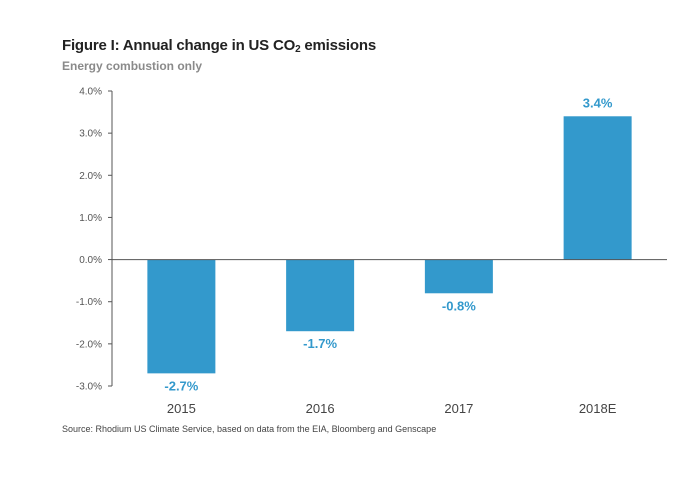  Describe the element at coordinates (338, 45) in the screenshot. I see `chart-title-suffix: emissions` at that location.